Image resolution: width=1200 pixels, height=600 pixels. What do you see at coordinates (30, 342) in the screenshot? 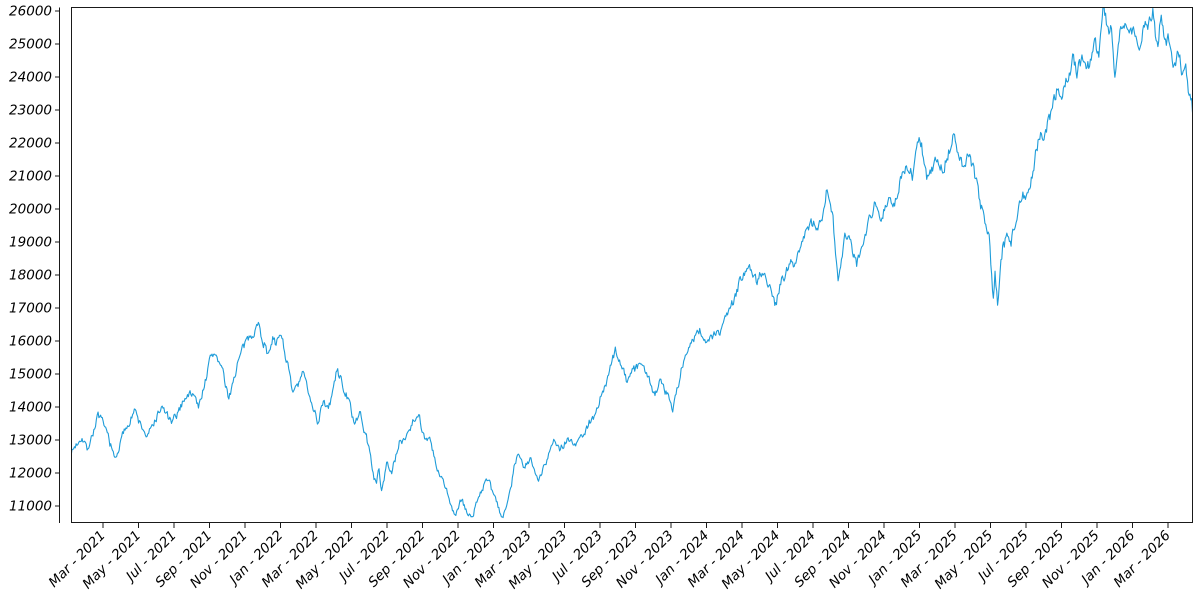
I see `y-tick-label: 16000` at bounding box center [30, 342].